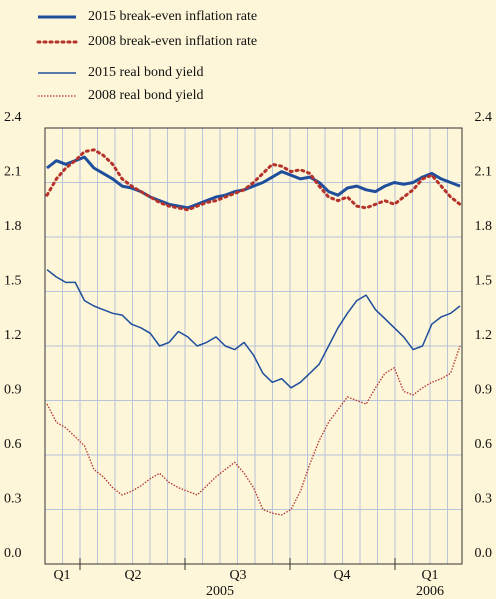 This screenshot has width=496, height=599. What do you see at coordinates (237, 575) in the screenshot?
I see `x-tick-label: Q3` at bounding box center [237, 575].